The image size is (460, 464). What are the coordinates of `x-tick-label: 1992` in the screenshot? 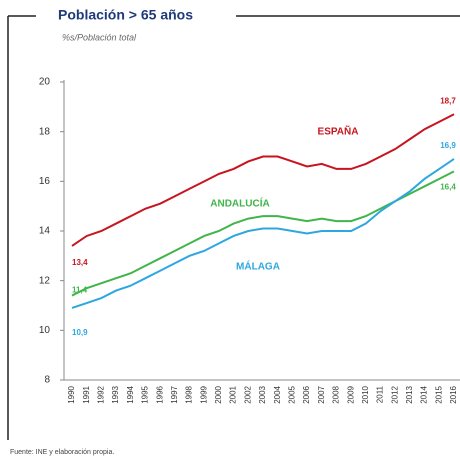 It's located at (100, 394).